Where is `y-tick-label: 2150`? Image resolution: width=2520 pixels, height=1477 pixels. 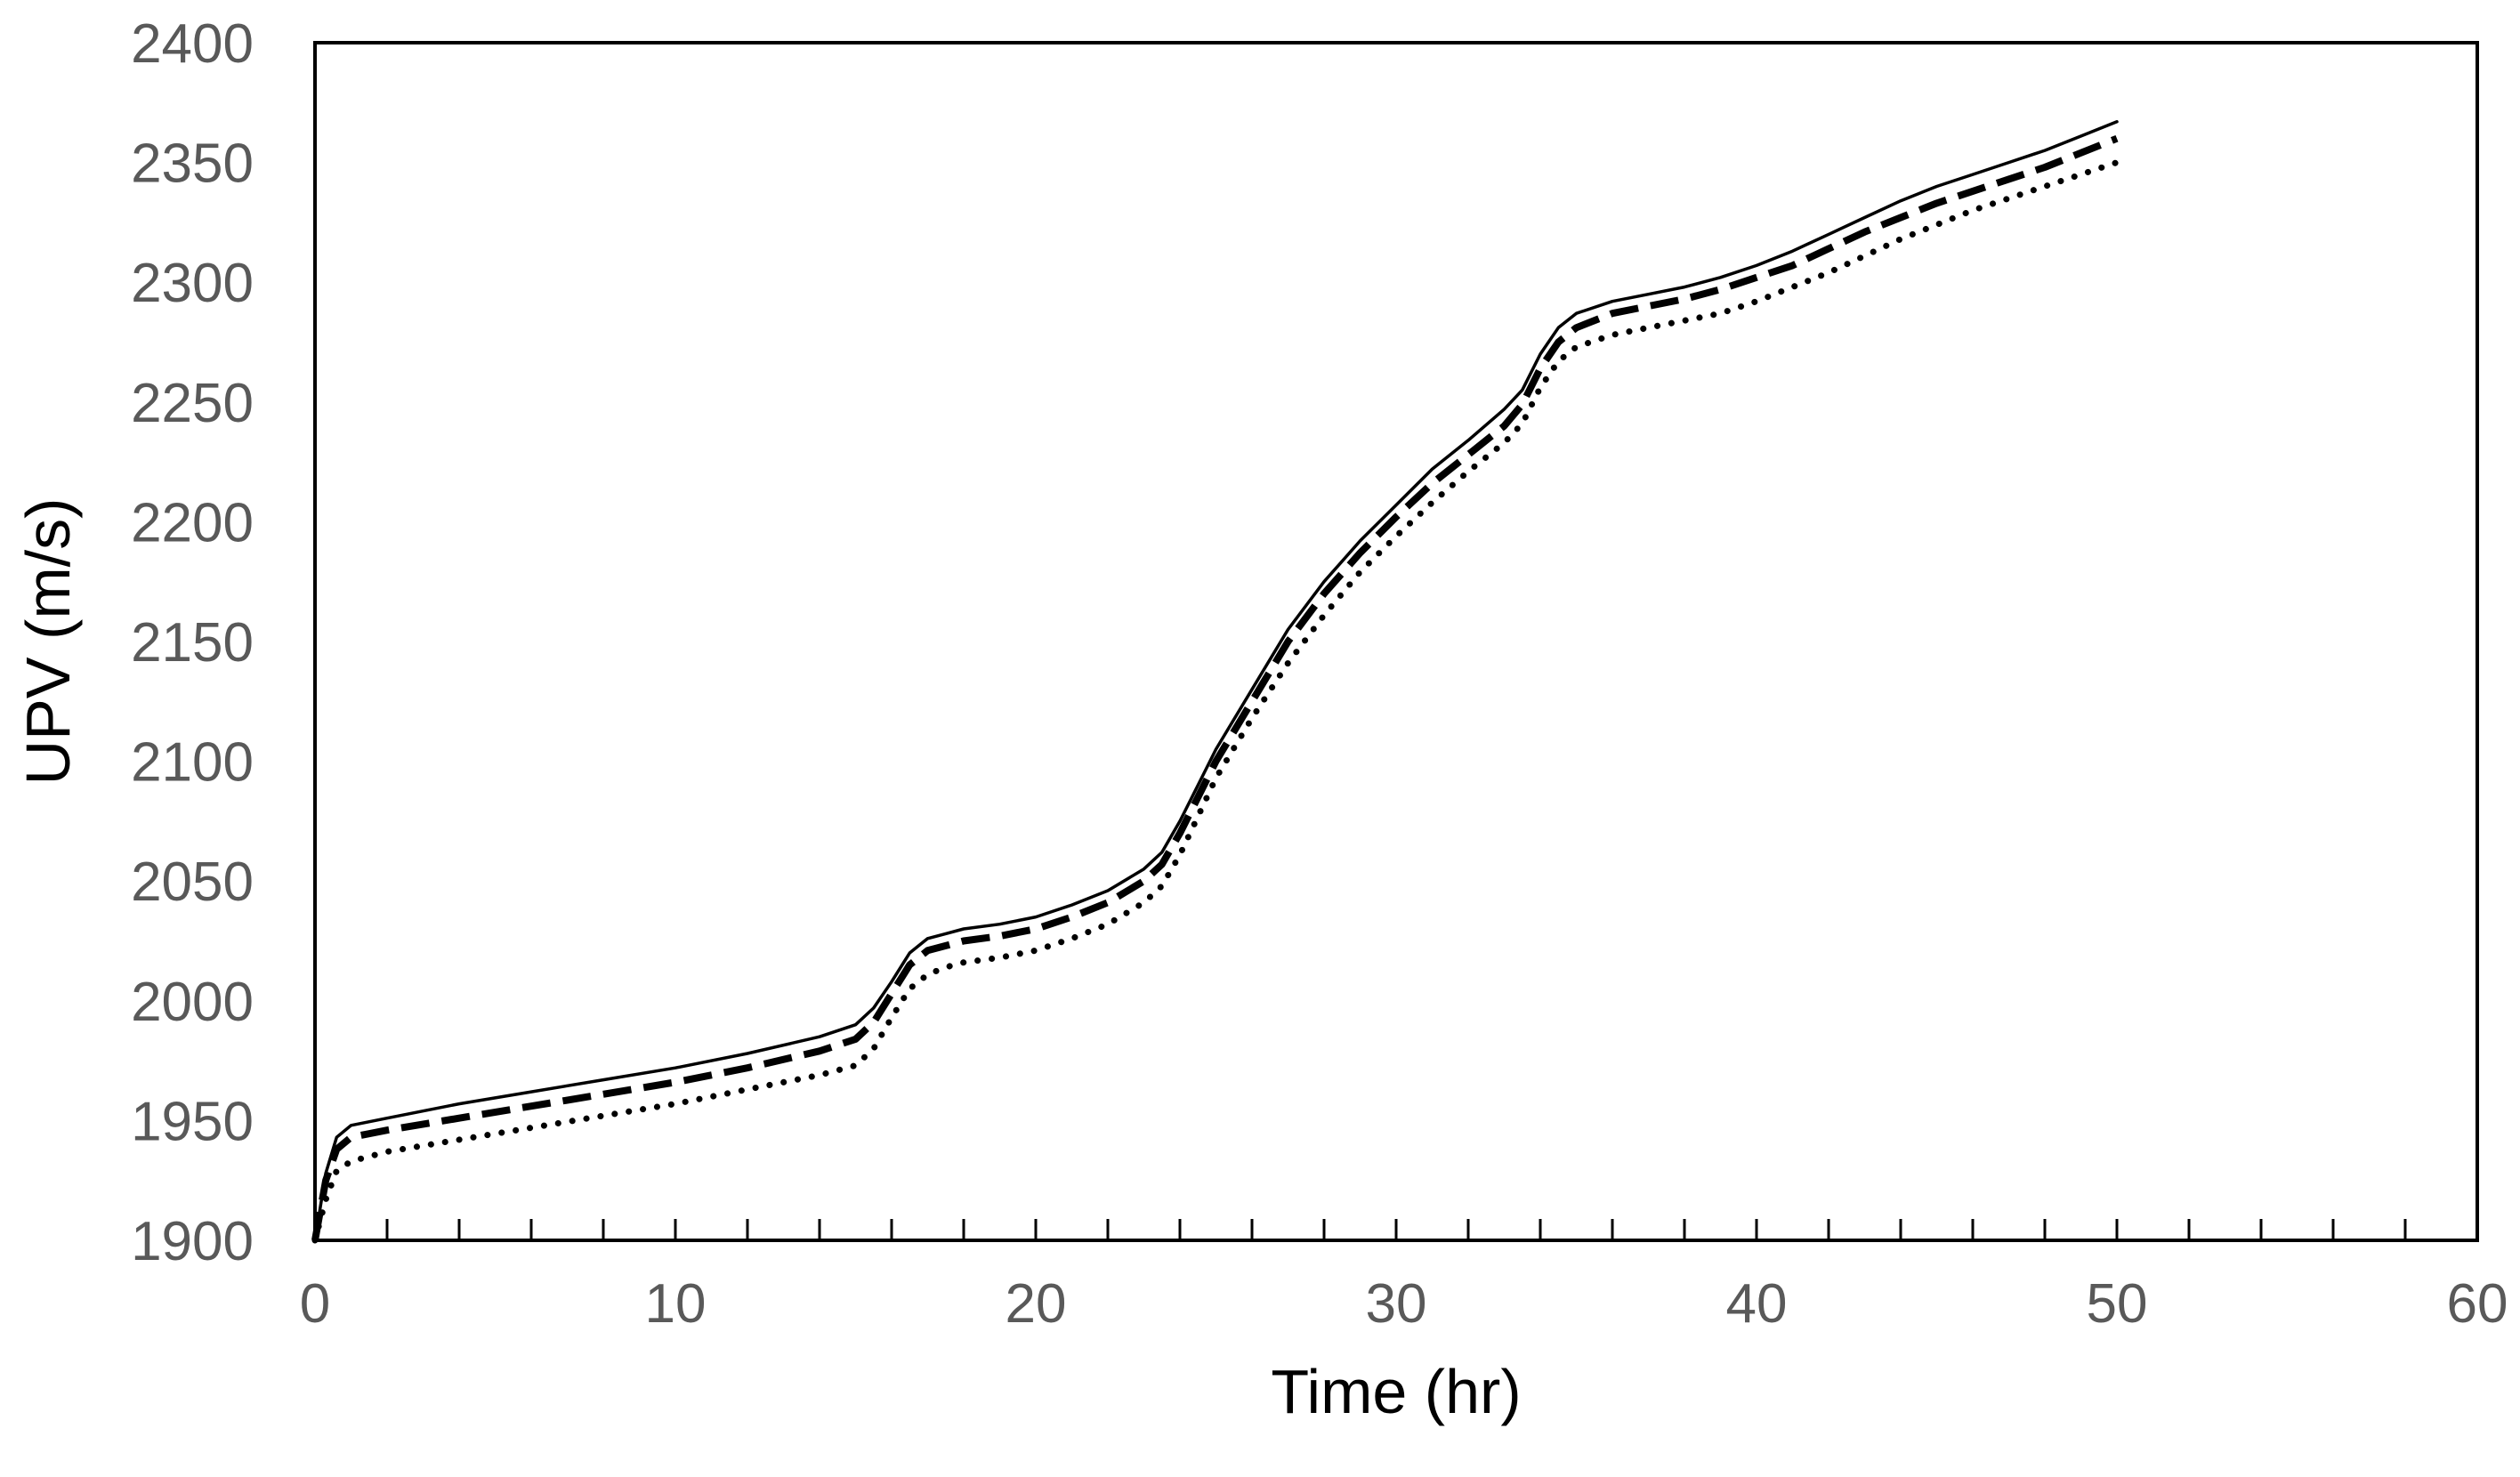
y-tick-label: 2150 is located at coordinates (192, 643).